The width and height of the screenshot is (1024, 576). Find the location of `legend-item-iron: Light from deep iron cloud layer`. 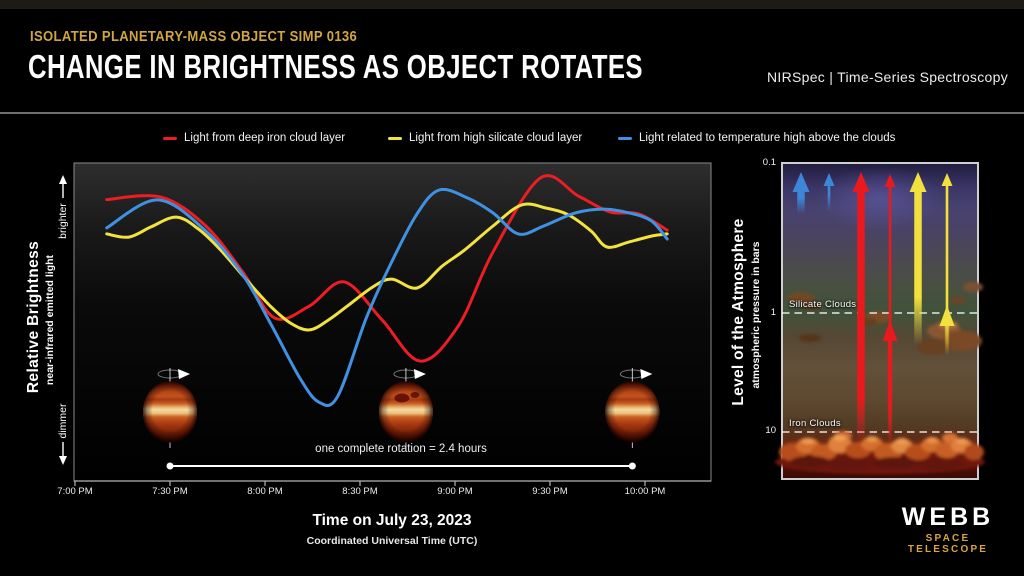

legend-item-iron: Light from deep iron cloud layer is located at coordinates (254, 138).